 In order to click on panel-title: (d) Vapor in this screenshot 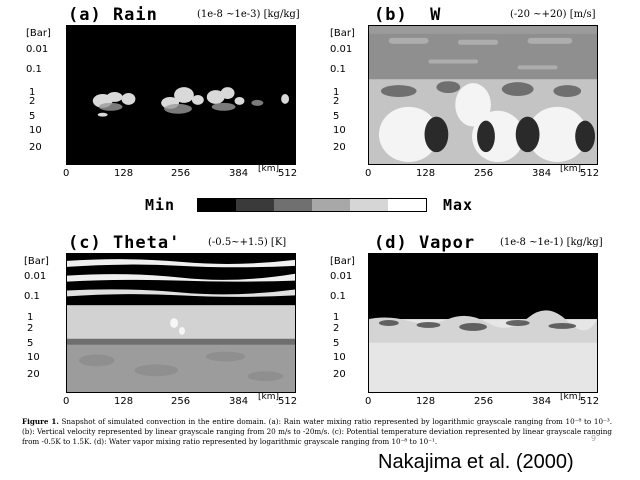, I will do `click(425, 243)`.